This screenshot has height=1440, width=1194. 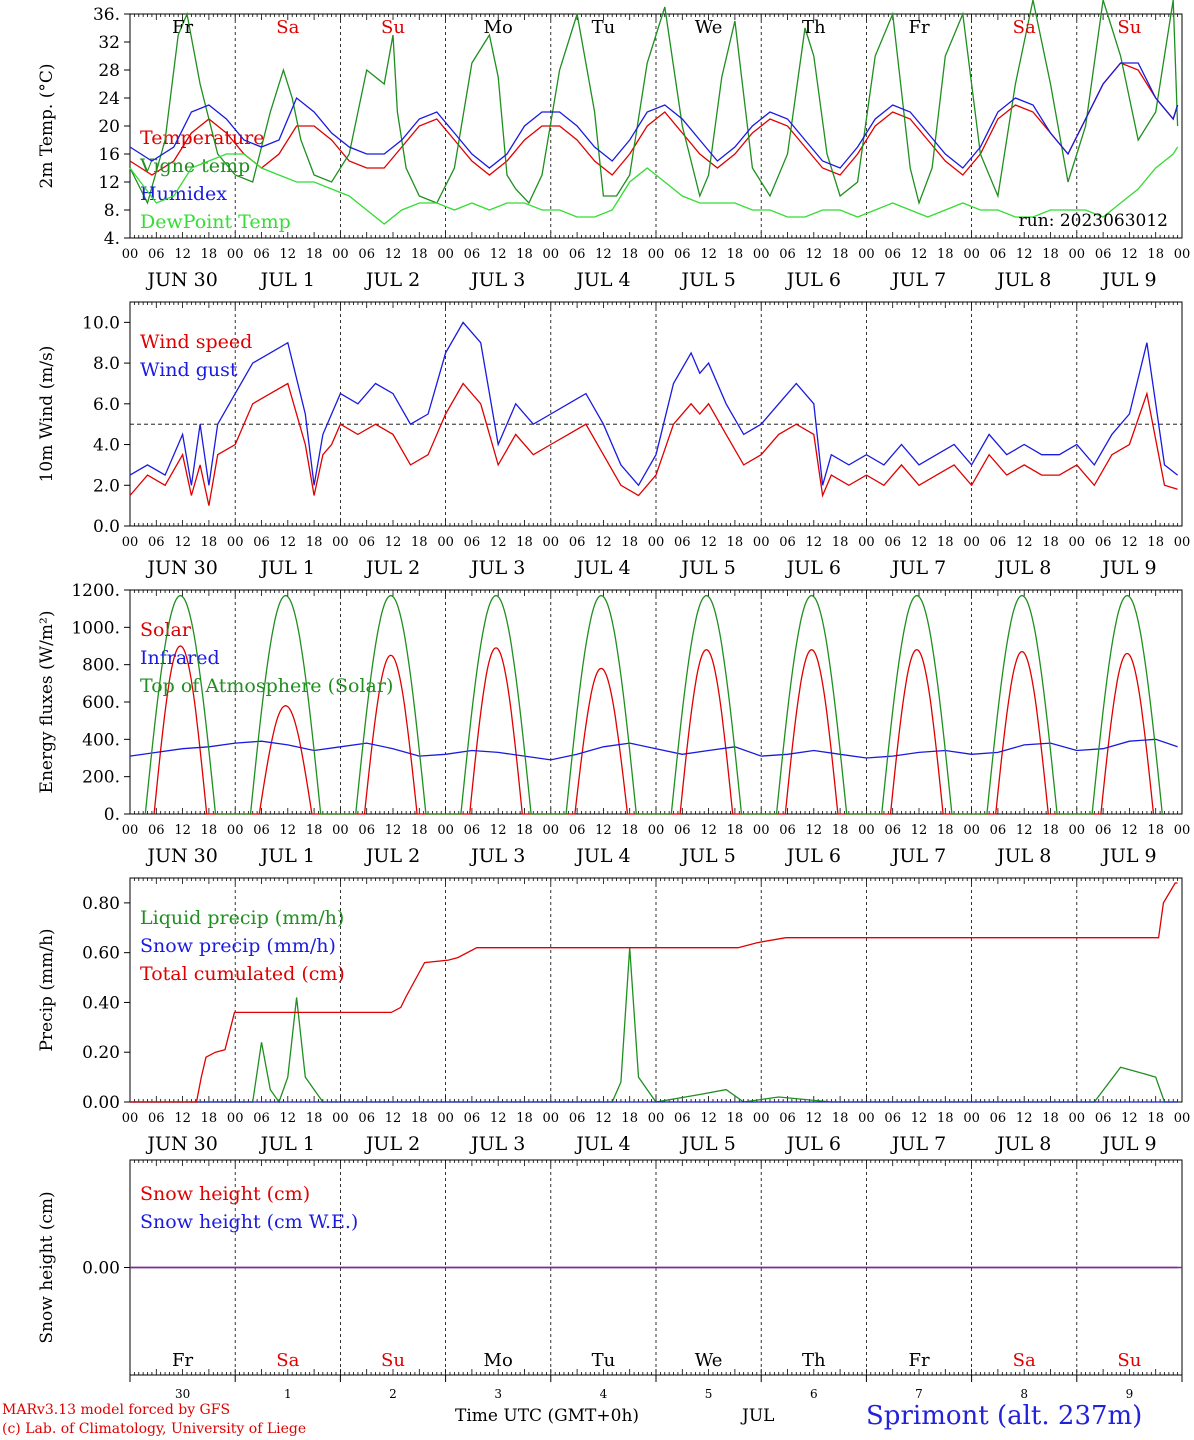 What do you see at coordinates (106, 15) in the screenshot?
I see `y-tick-label: 36.` at bounding box center [106, 15].